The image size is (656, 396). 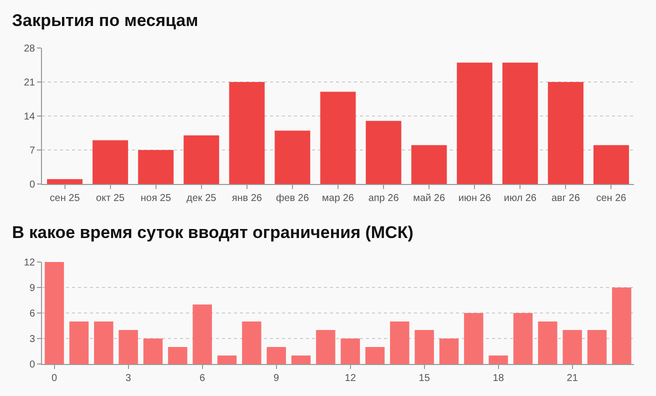 I want to click on x-tick-label: 15, so click(x=424, y=378).